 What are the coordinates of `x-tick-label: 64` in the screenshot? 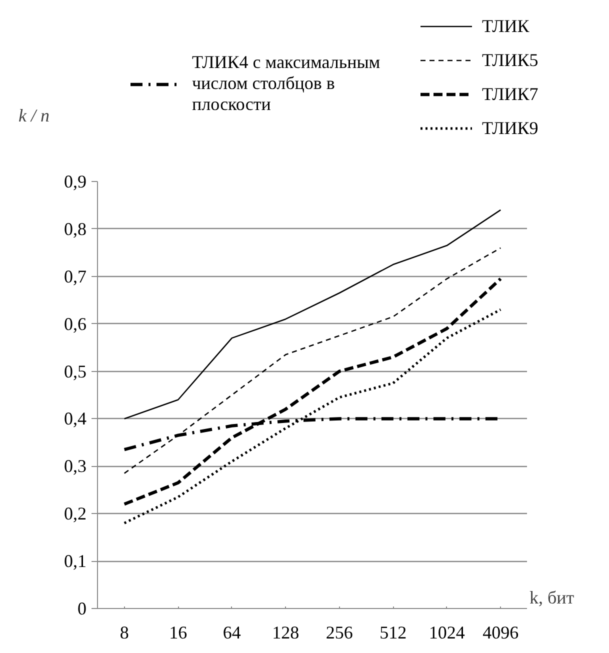 It's located at (231, 632).